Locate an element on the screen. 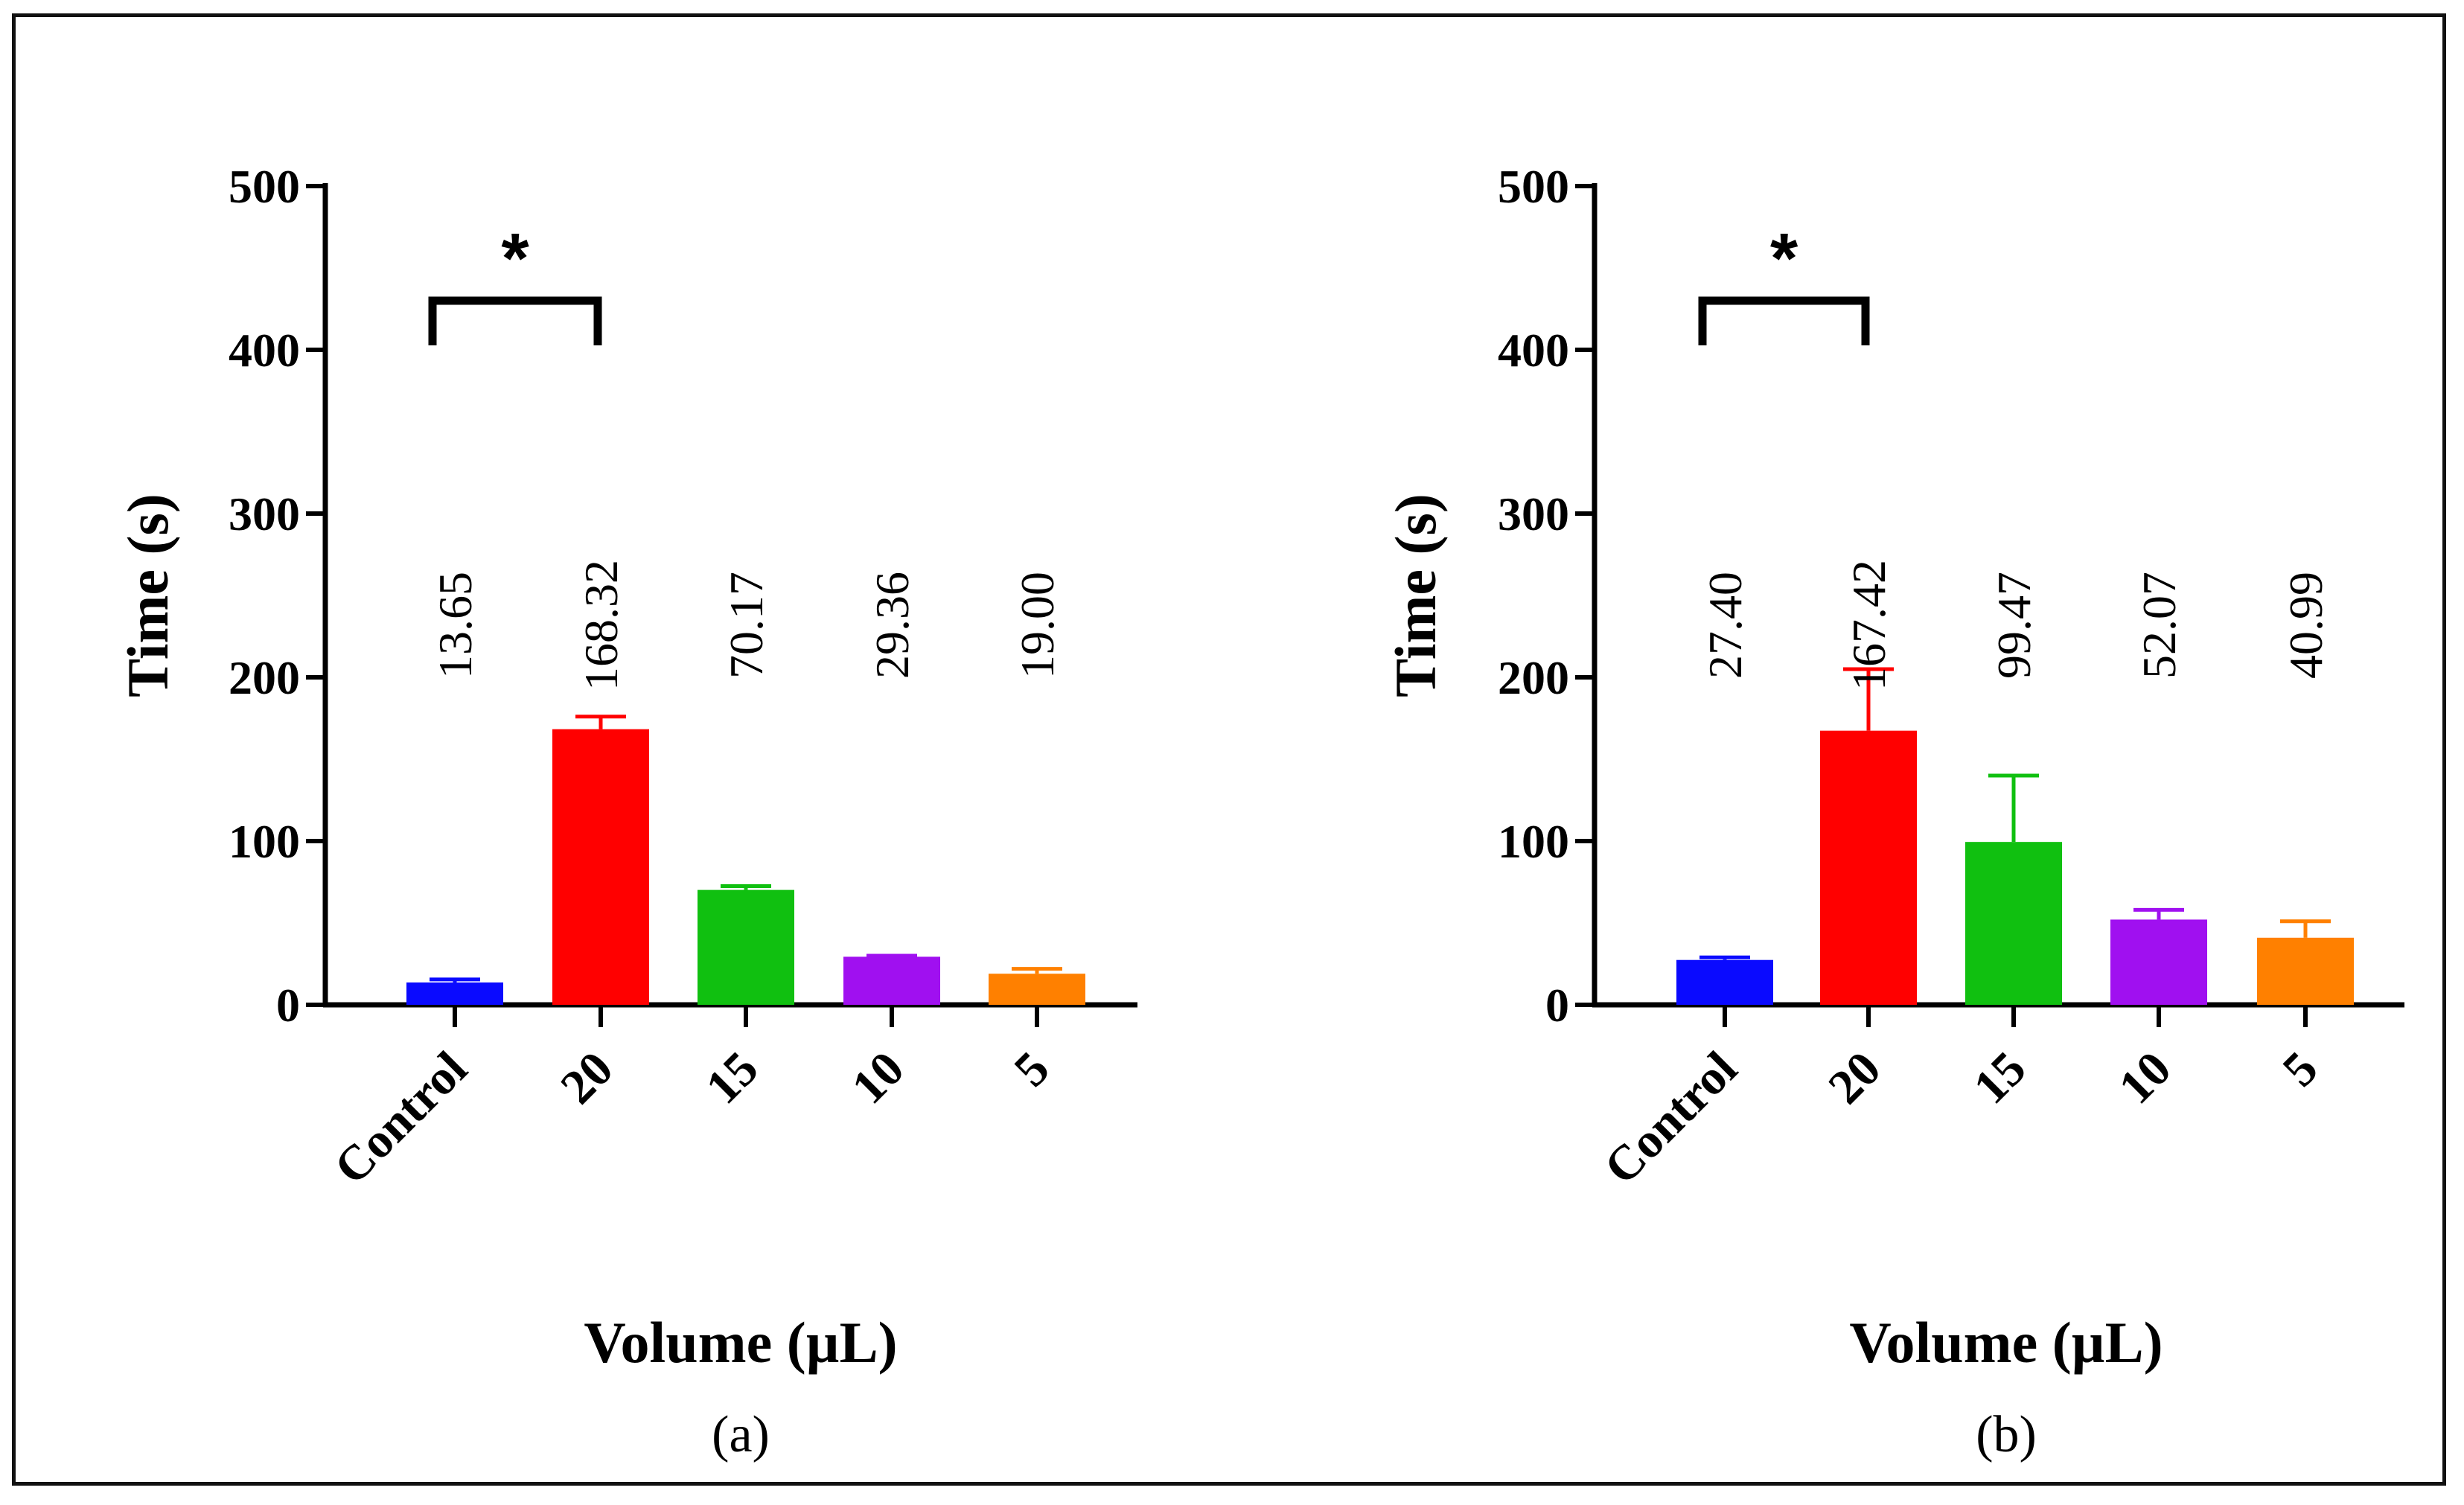 This screenshot has width=2464, height=1505. data-label: 52.07 is located at coordinates (2159, 625).